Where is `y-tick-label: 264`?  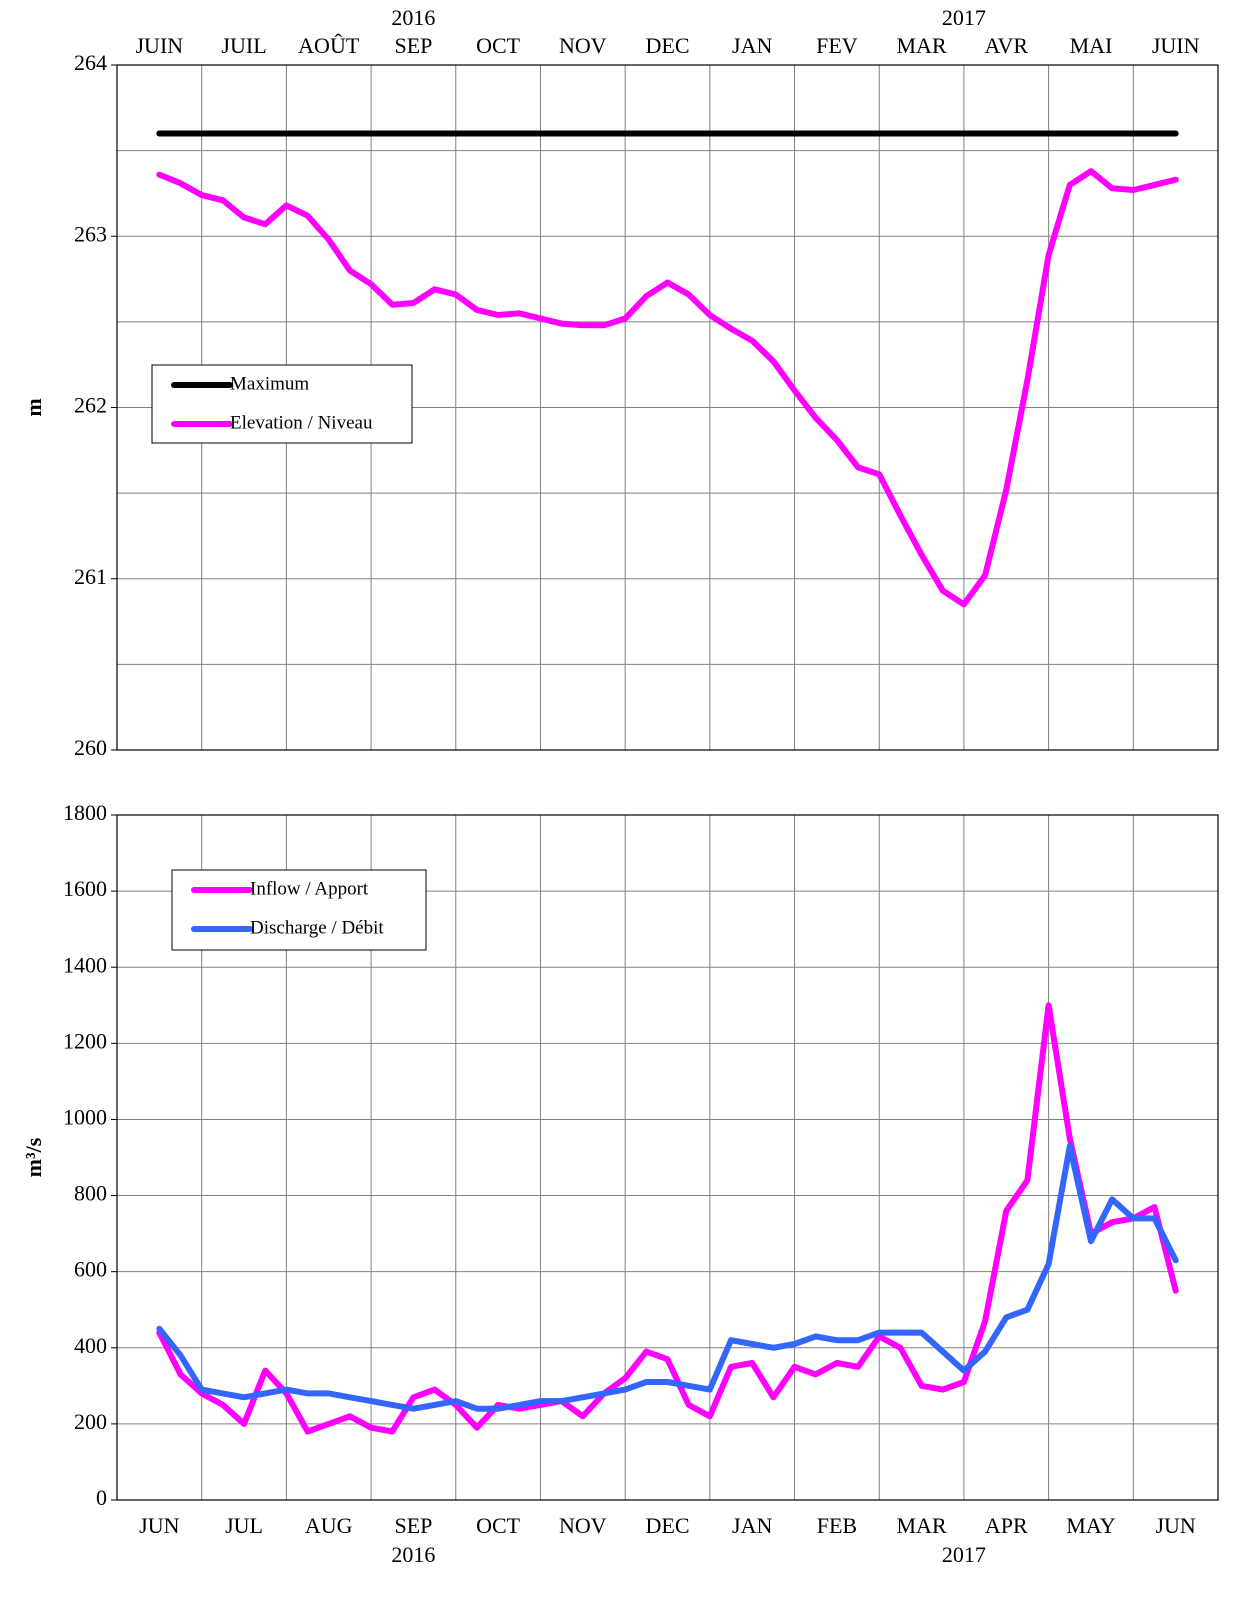 y-tick-label: 264 is located at coordinates (90, 62).